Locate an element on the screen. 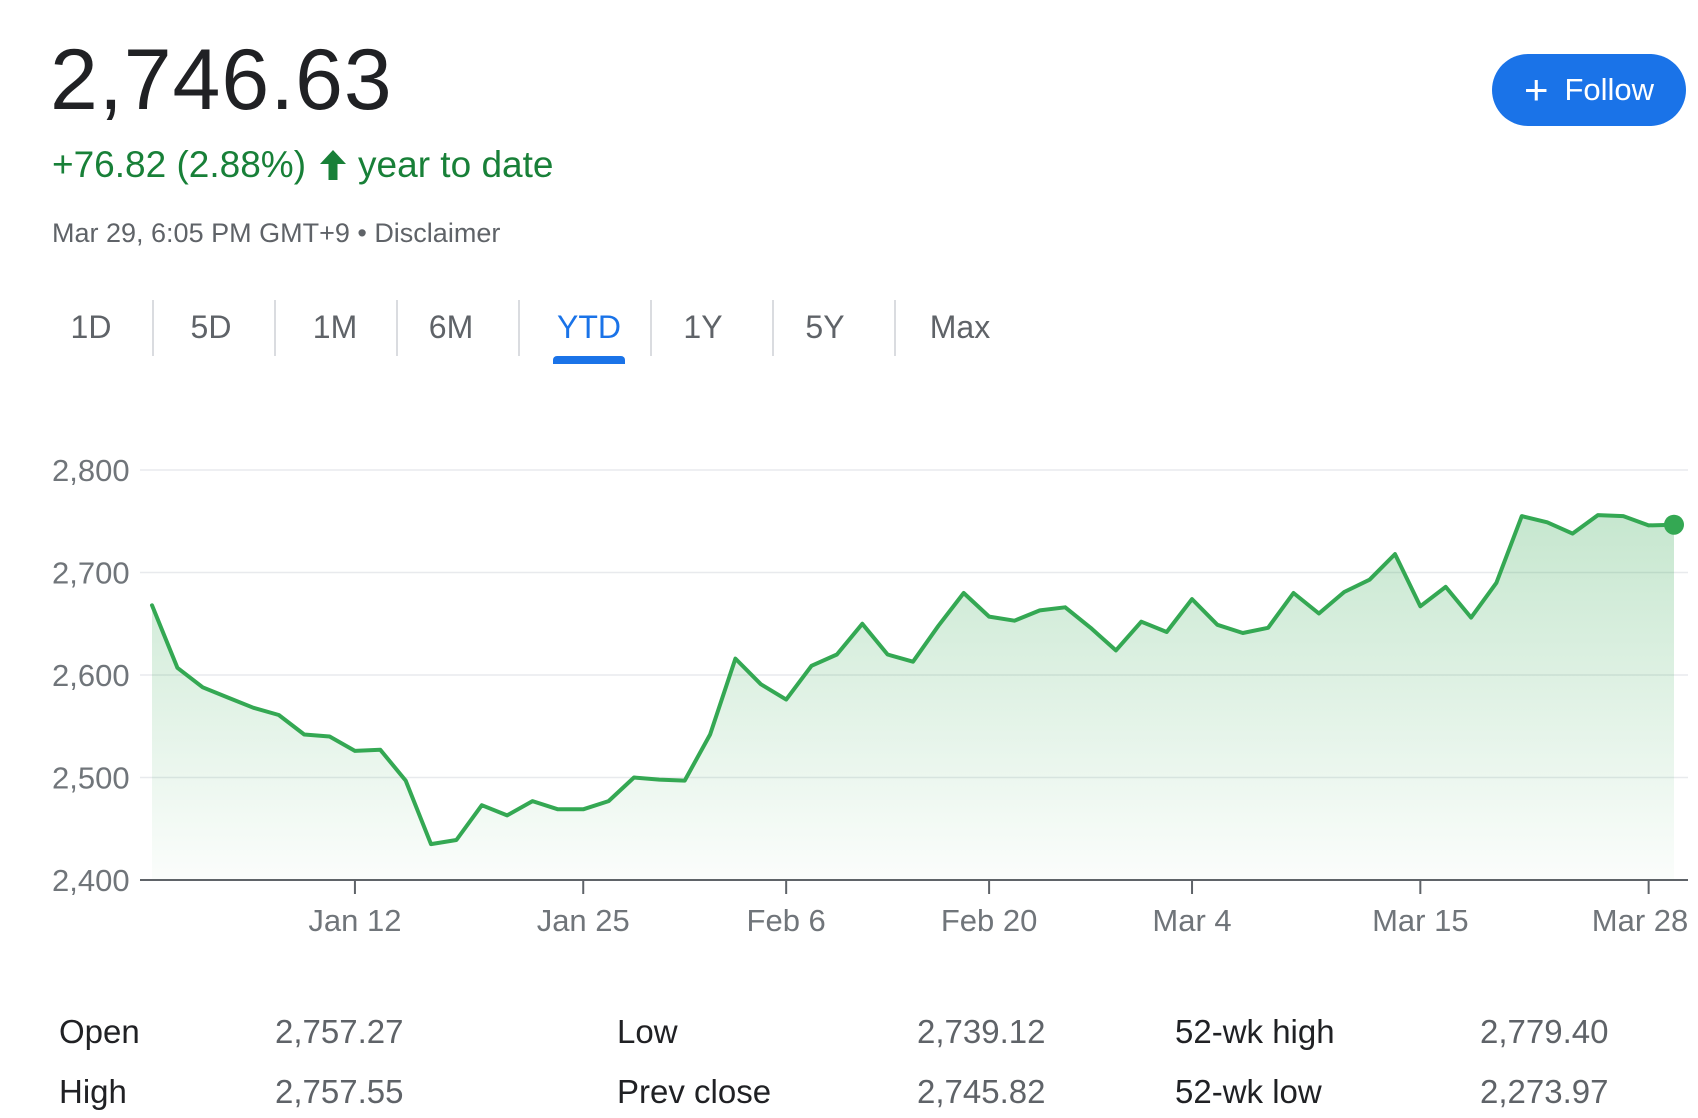 Image resolution: width=1698 pixels, height=1118 pixels. stat-value-52wk-low: 2,273.97 is located at coordinates (1544, 1091).